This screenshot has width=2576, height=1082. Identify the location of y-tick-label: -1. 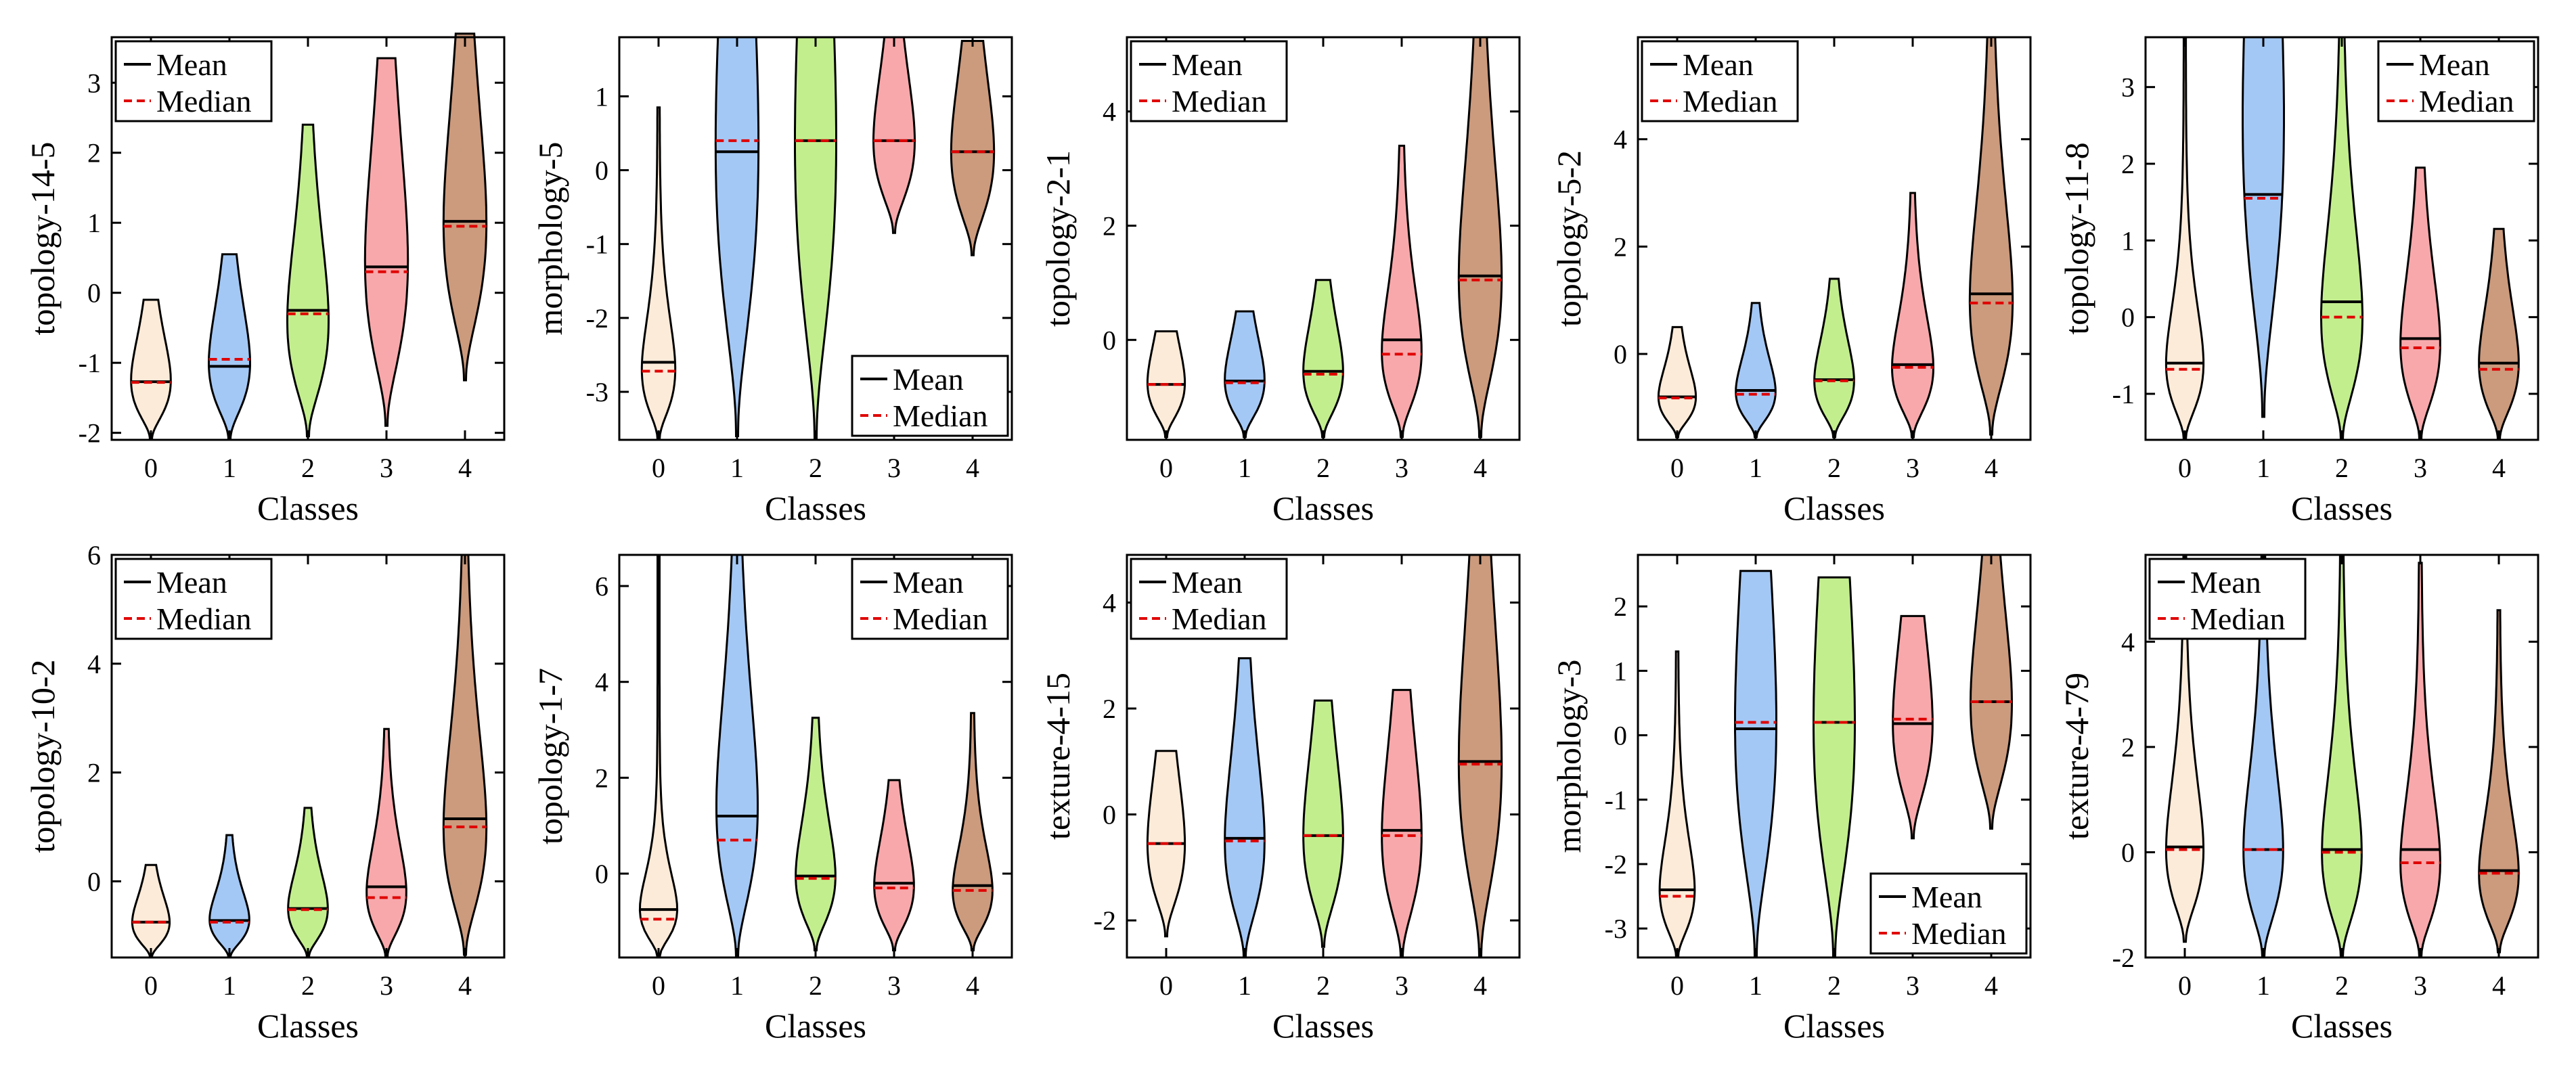
(1616, 800).